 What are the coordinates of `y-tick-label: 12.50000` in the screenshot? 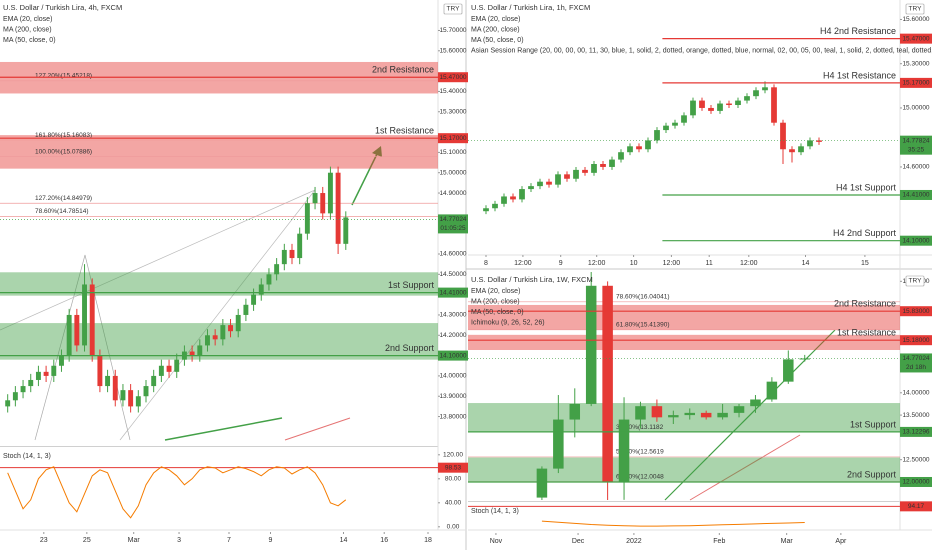 It's located at (915, 459).